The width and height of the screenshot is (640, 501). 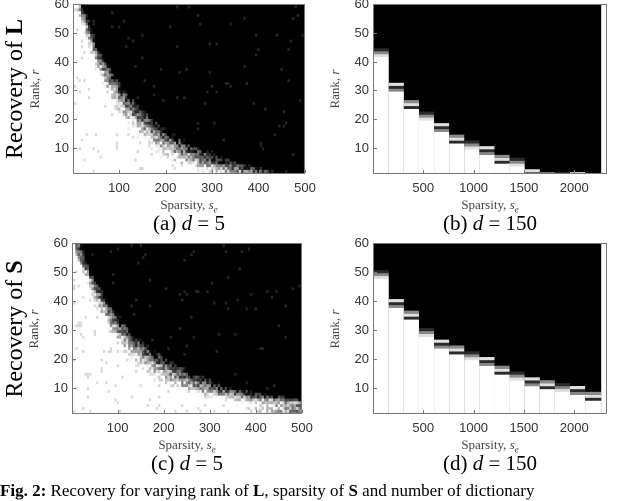 I want to click on subfigure-caption: (b) d = 150, so click(x=486, y=223).